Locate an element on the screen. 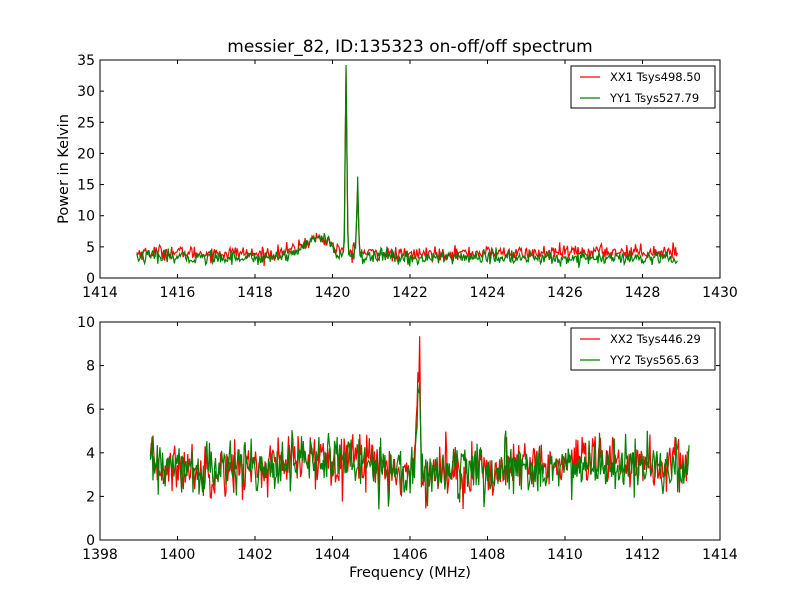  legend: XX2 Tsys446.29 YY2 Tsys565.63 is located at coordinates (643, 349).